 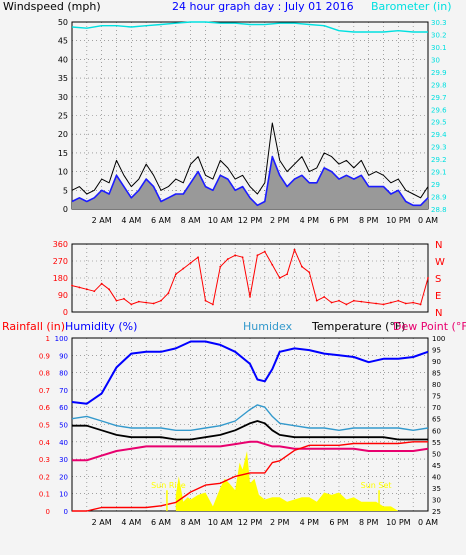 I want to click on temperature-tick-label: 95, so click(x=436, y=351).